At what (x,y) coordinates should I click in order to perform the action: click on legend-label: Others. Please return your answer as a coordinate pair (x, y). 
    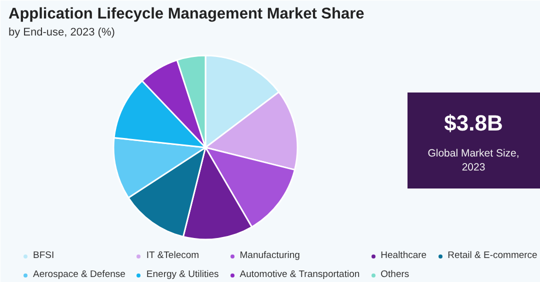
    Looking at the image, I should click on (395, 274).